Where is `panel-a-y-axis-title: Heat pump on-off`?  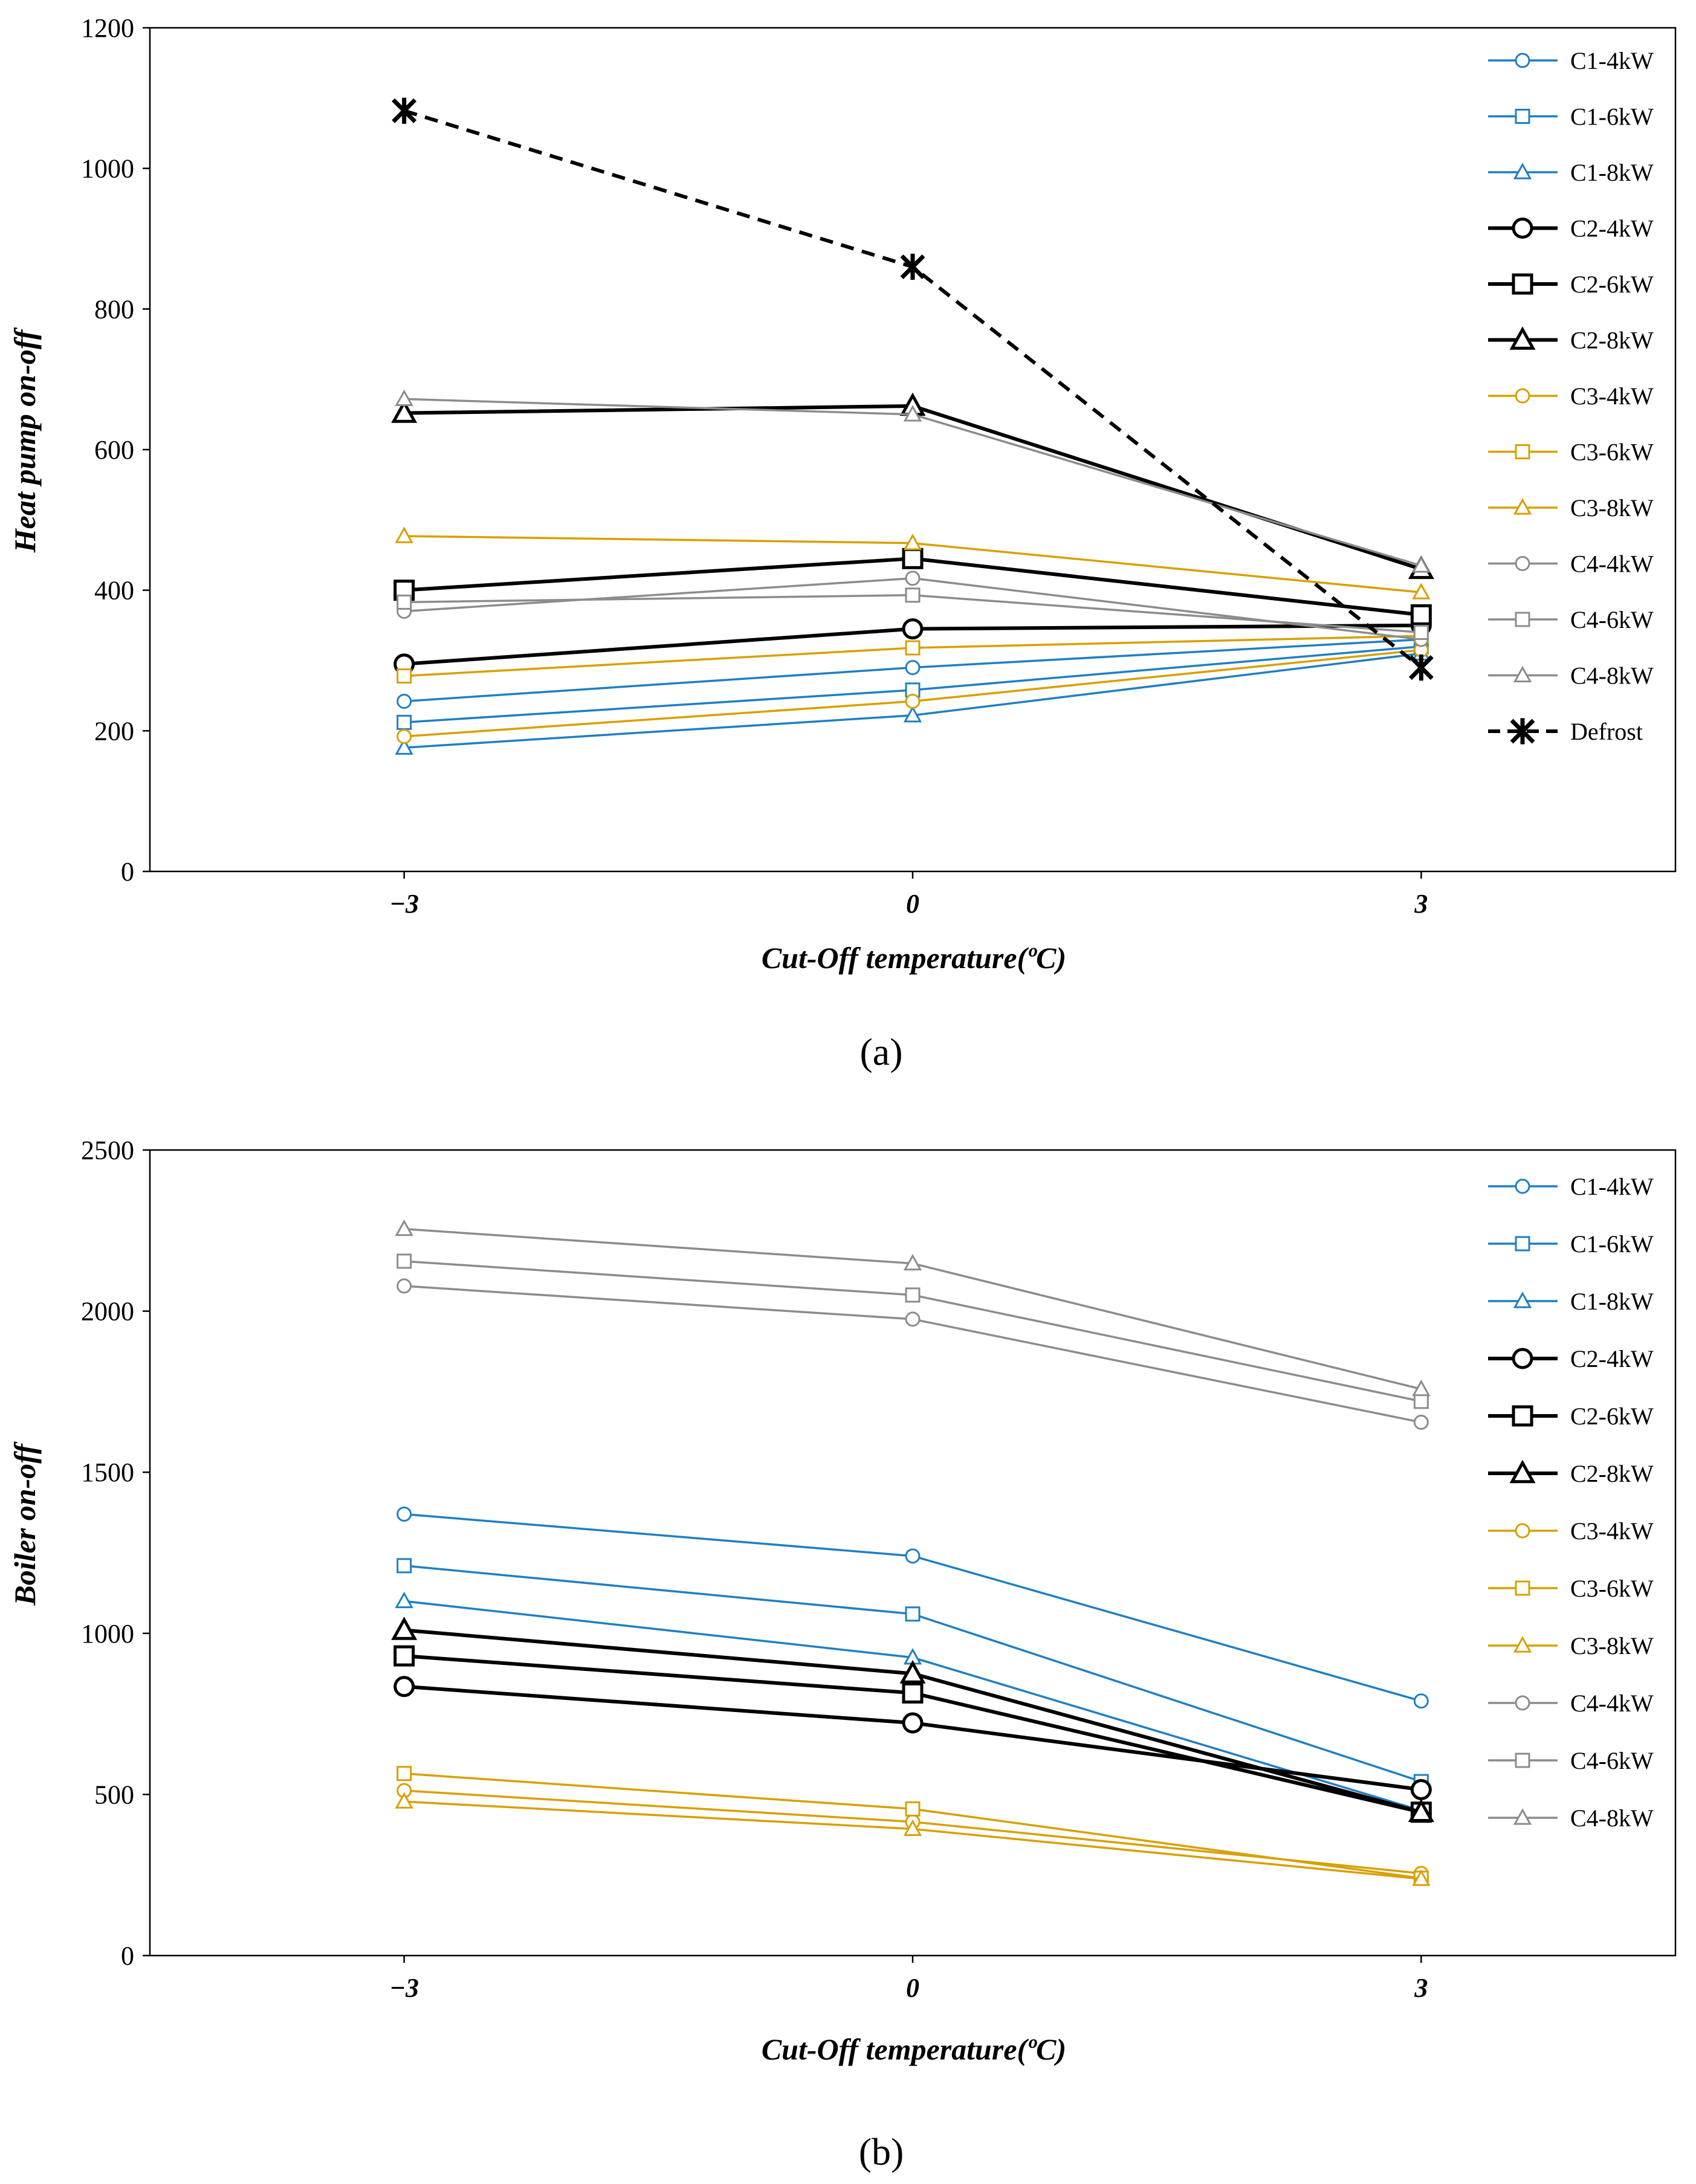 panel-a-y-axis-title: Heat pump on-off is located at coordinates (25, 440).